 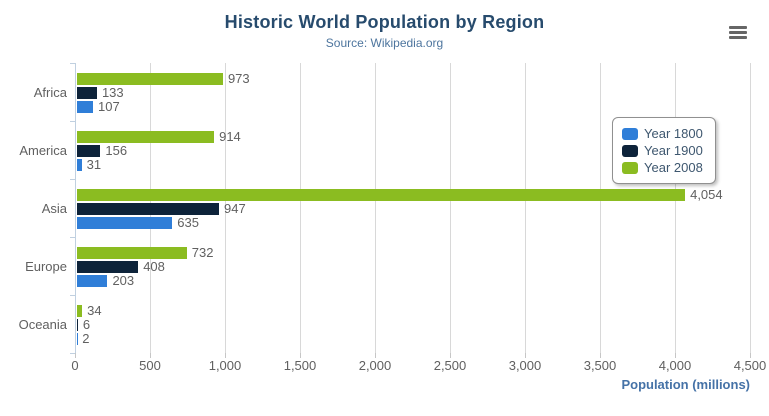 I want to click on x-axis-tick-label: 0, so click(x=75, y=365).